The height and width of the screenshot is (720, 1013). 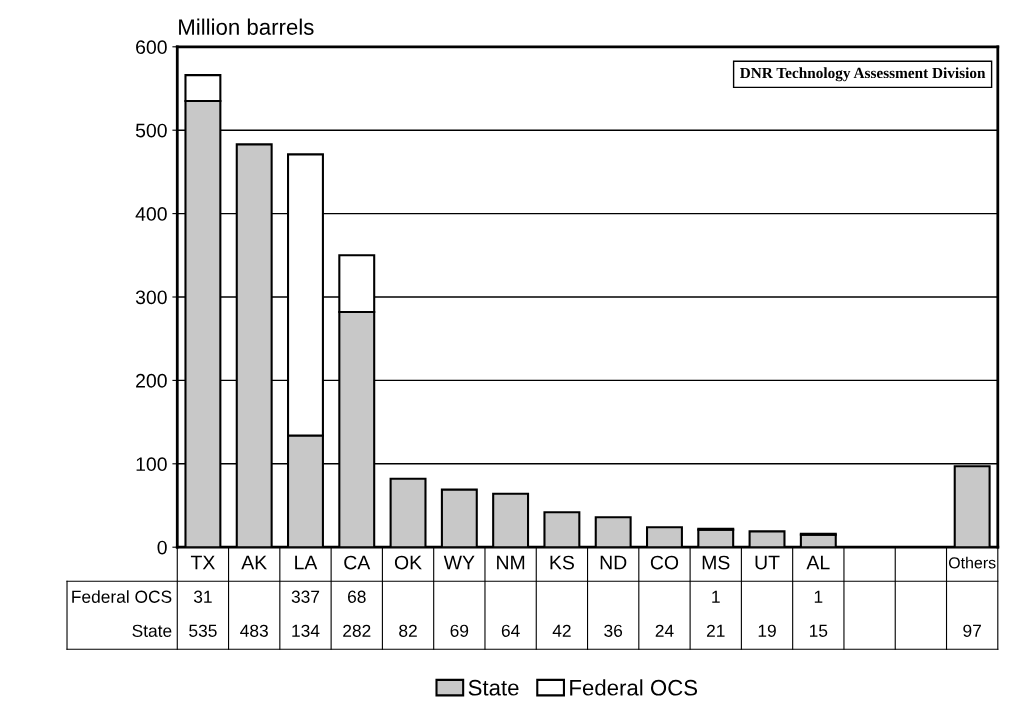 I want to click on data-label: 42, so click(x=561, y=630).